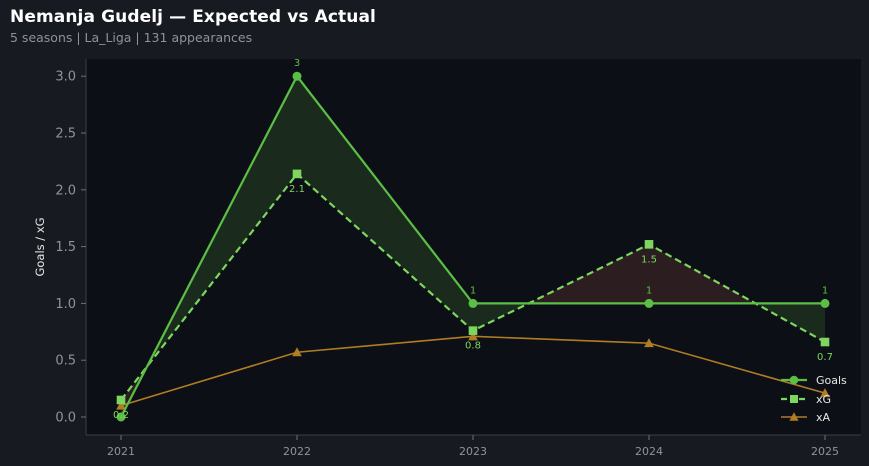 Image resolution: width=869 pixels, height=466 pixels. What do you see at coordinates (794, 399) in the screenshot?
I see `legend-marker-xg` at bounding box center [794, 399].